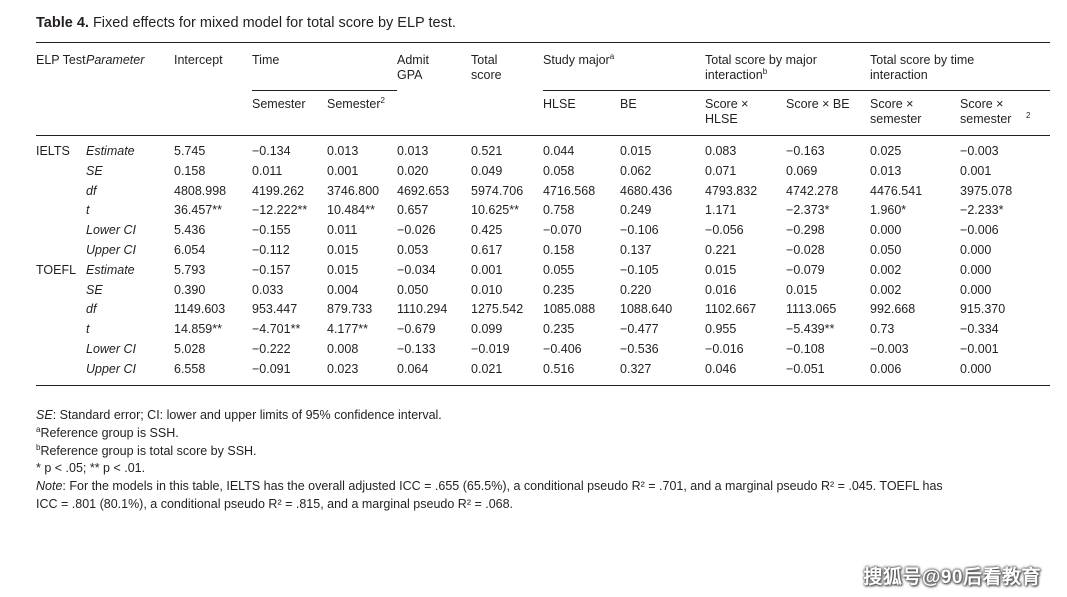 This screenshot has height=597, width=1067. Describe the element at coordinates (828, 148) in the screenshot. I see `value-cell: −0.163` at that location.